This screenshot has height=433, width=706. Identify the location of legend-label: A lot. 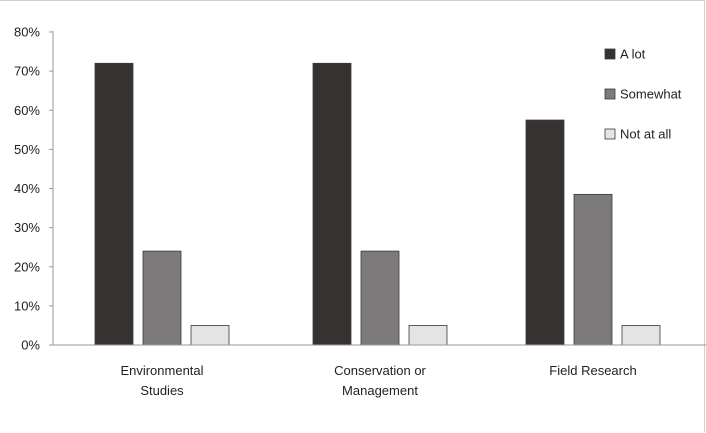
(633, 54).